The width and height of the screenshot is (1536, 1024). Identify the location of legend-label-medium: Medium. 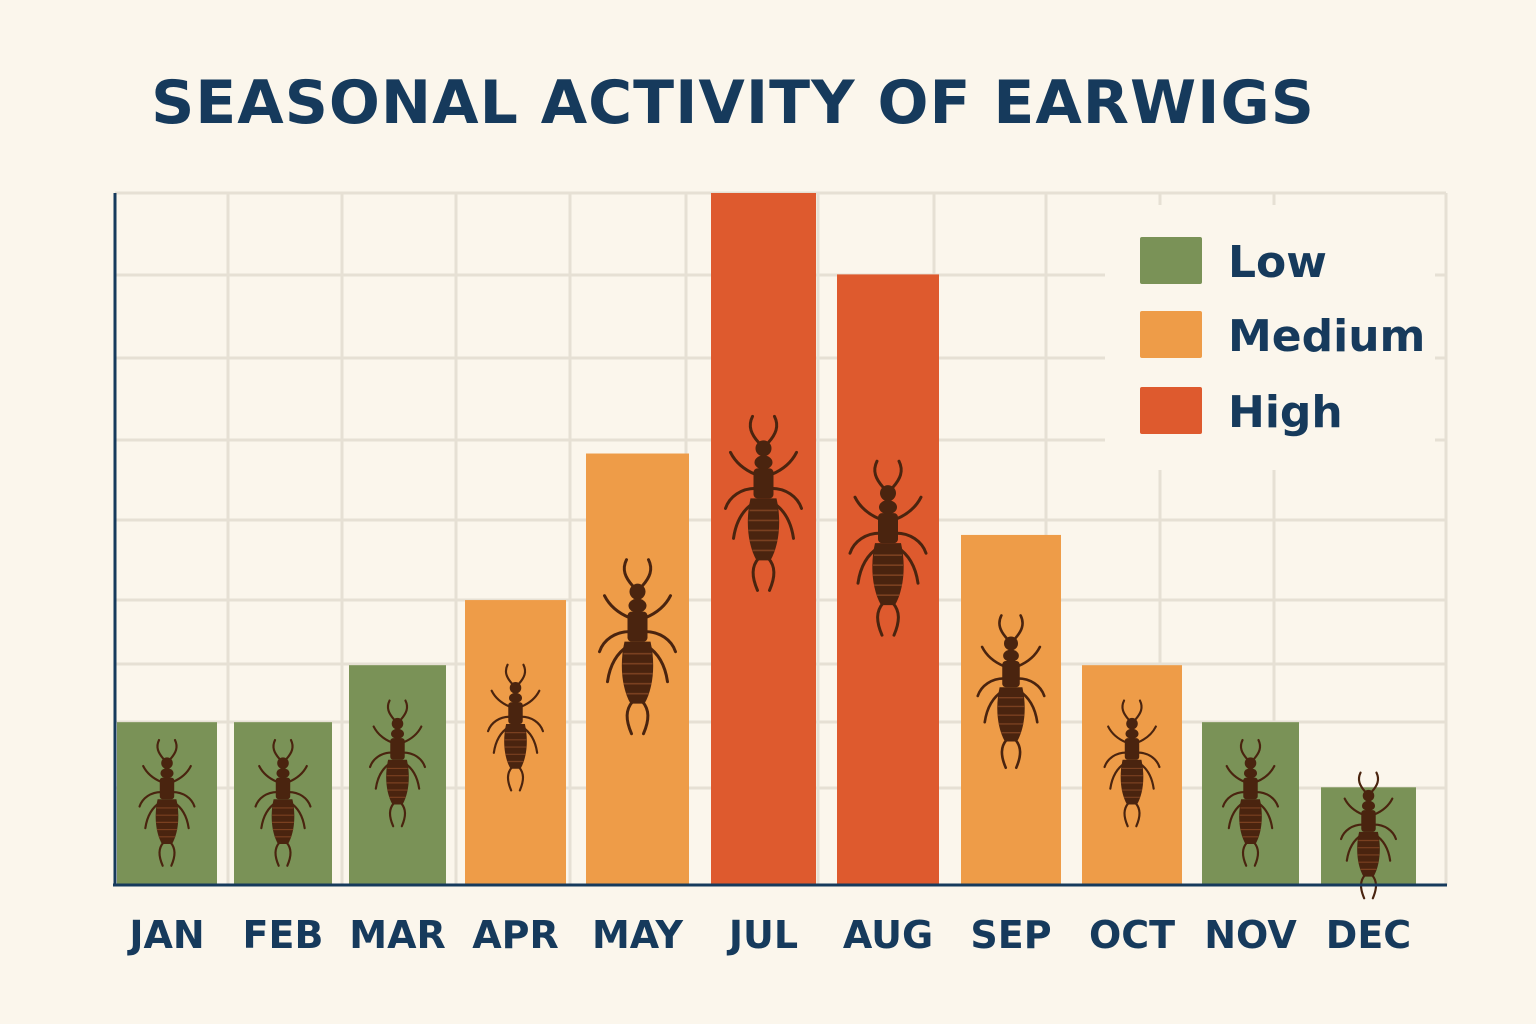
(1326, 336).